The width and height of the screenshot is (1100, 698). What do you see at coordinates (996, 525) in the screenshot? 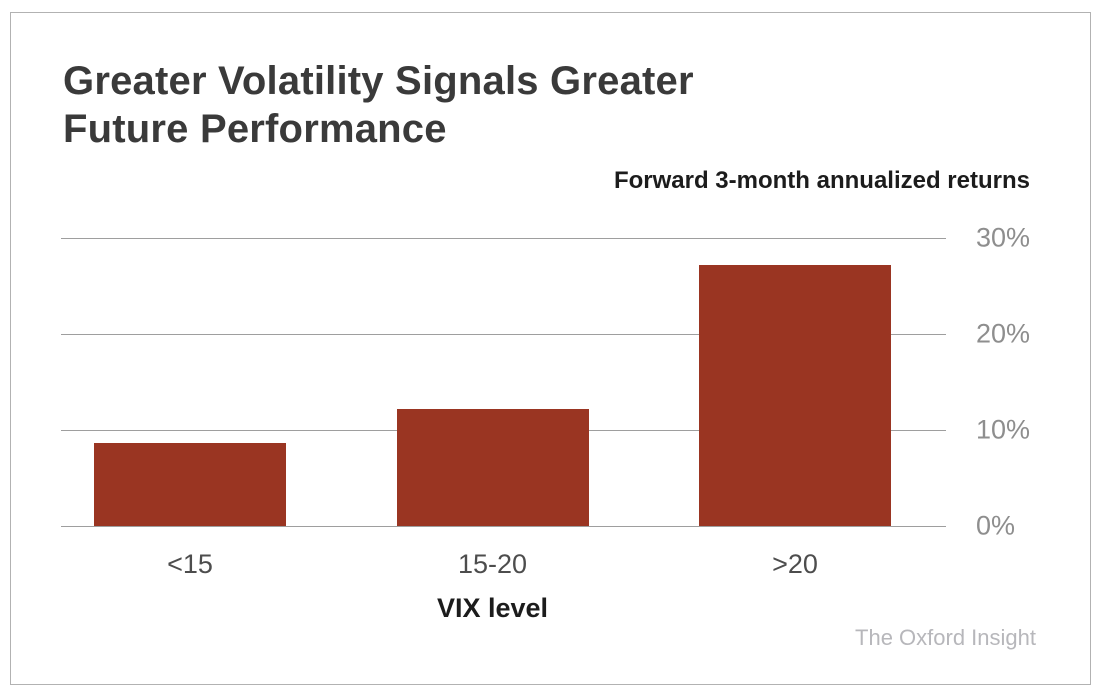
I see `y-tick-label-0: 0%` at bounding box center [996, 525].